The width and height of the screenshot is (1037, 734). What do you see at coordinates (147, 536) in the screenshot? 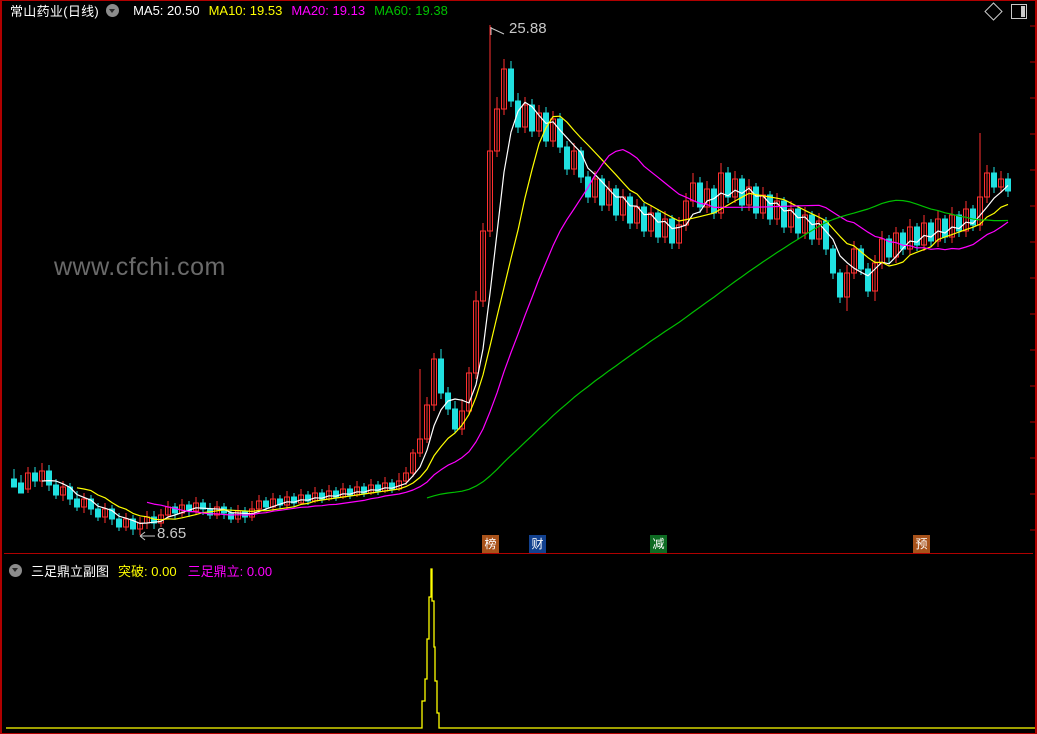
I see `low-arrow-icon` at bounding box center [147, 536].